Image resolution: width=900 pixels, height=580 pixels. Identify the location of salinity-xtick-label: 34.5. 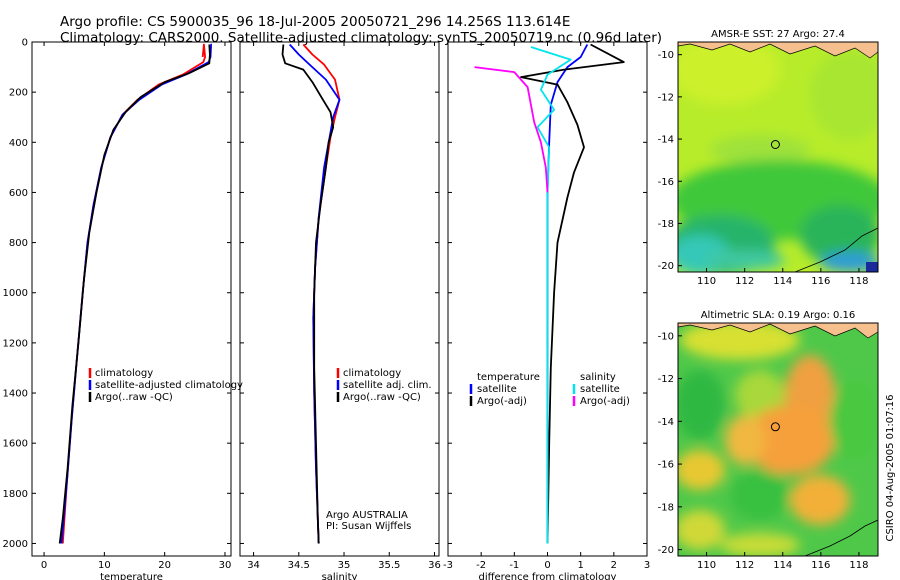
(299, 565).